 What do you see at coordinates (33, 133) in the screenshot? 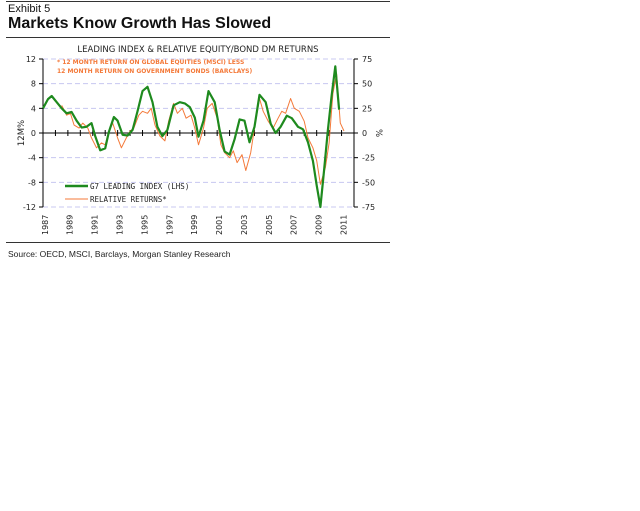
I see `y-tick-label-left: 0` at bounding box center [33, 133].